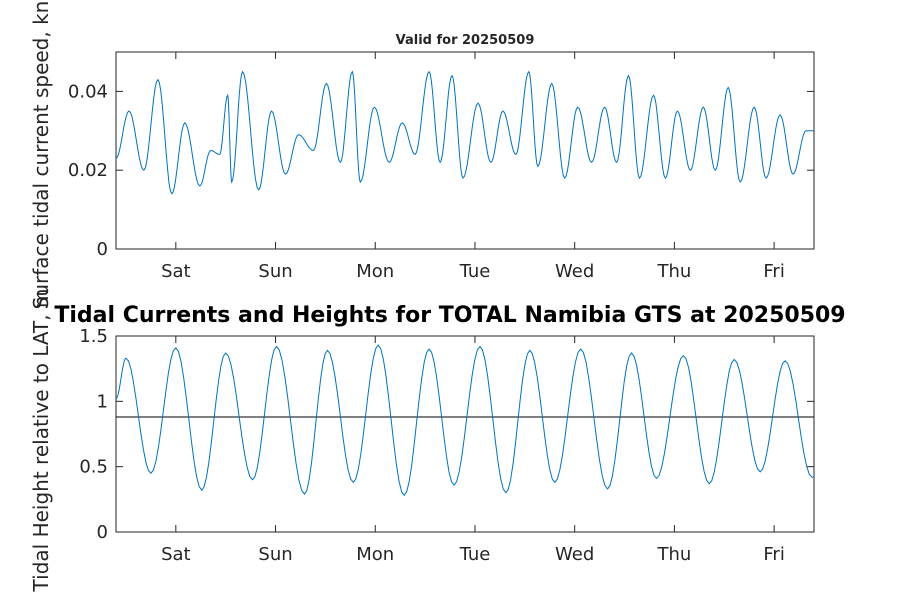 This screenshot has width=900, height=600. What do you see at coordinates (93, 467) in the screenshot?
I see `tidal-height-ytick-label: 0.5` at bounding box center [93, 467].